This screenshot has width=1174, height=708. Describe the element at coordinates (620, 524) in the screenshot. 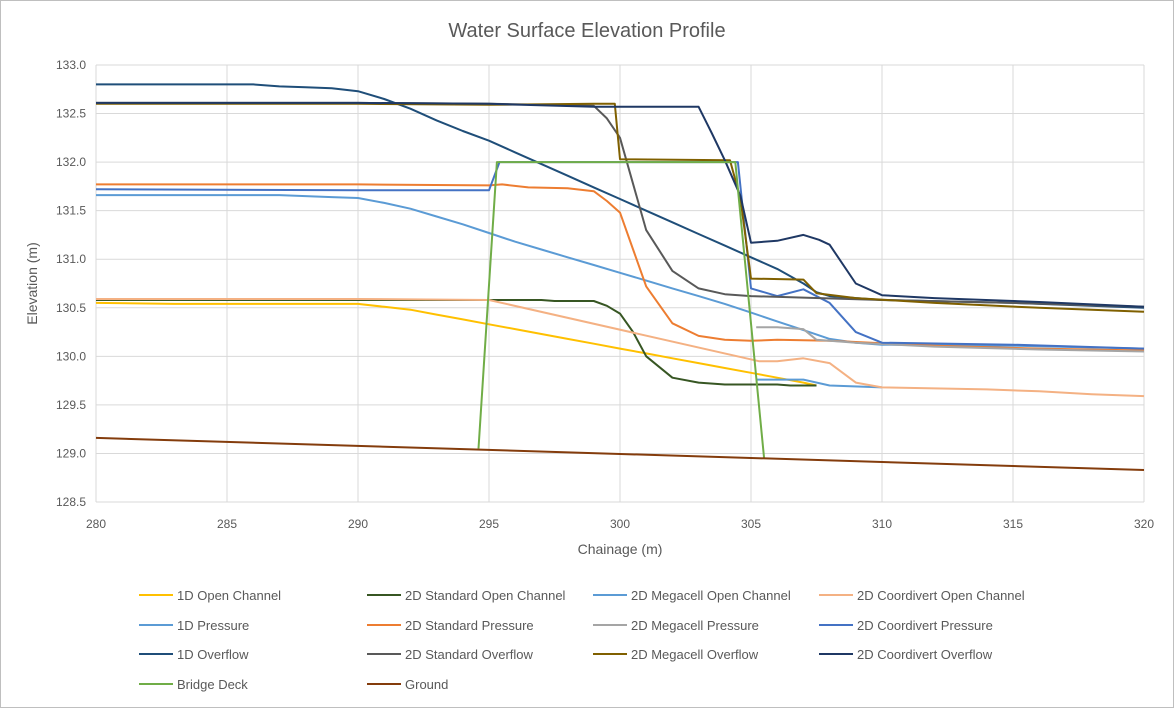

I see `x-tick-label: 300` at that location.